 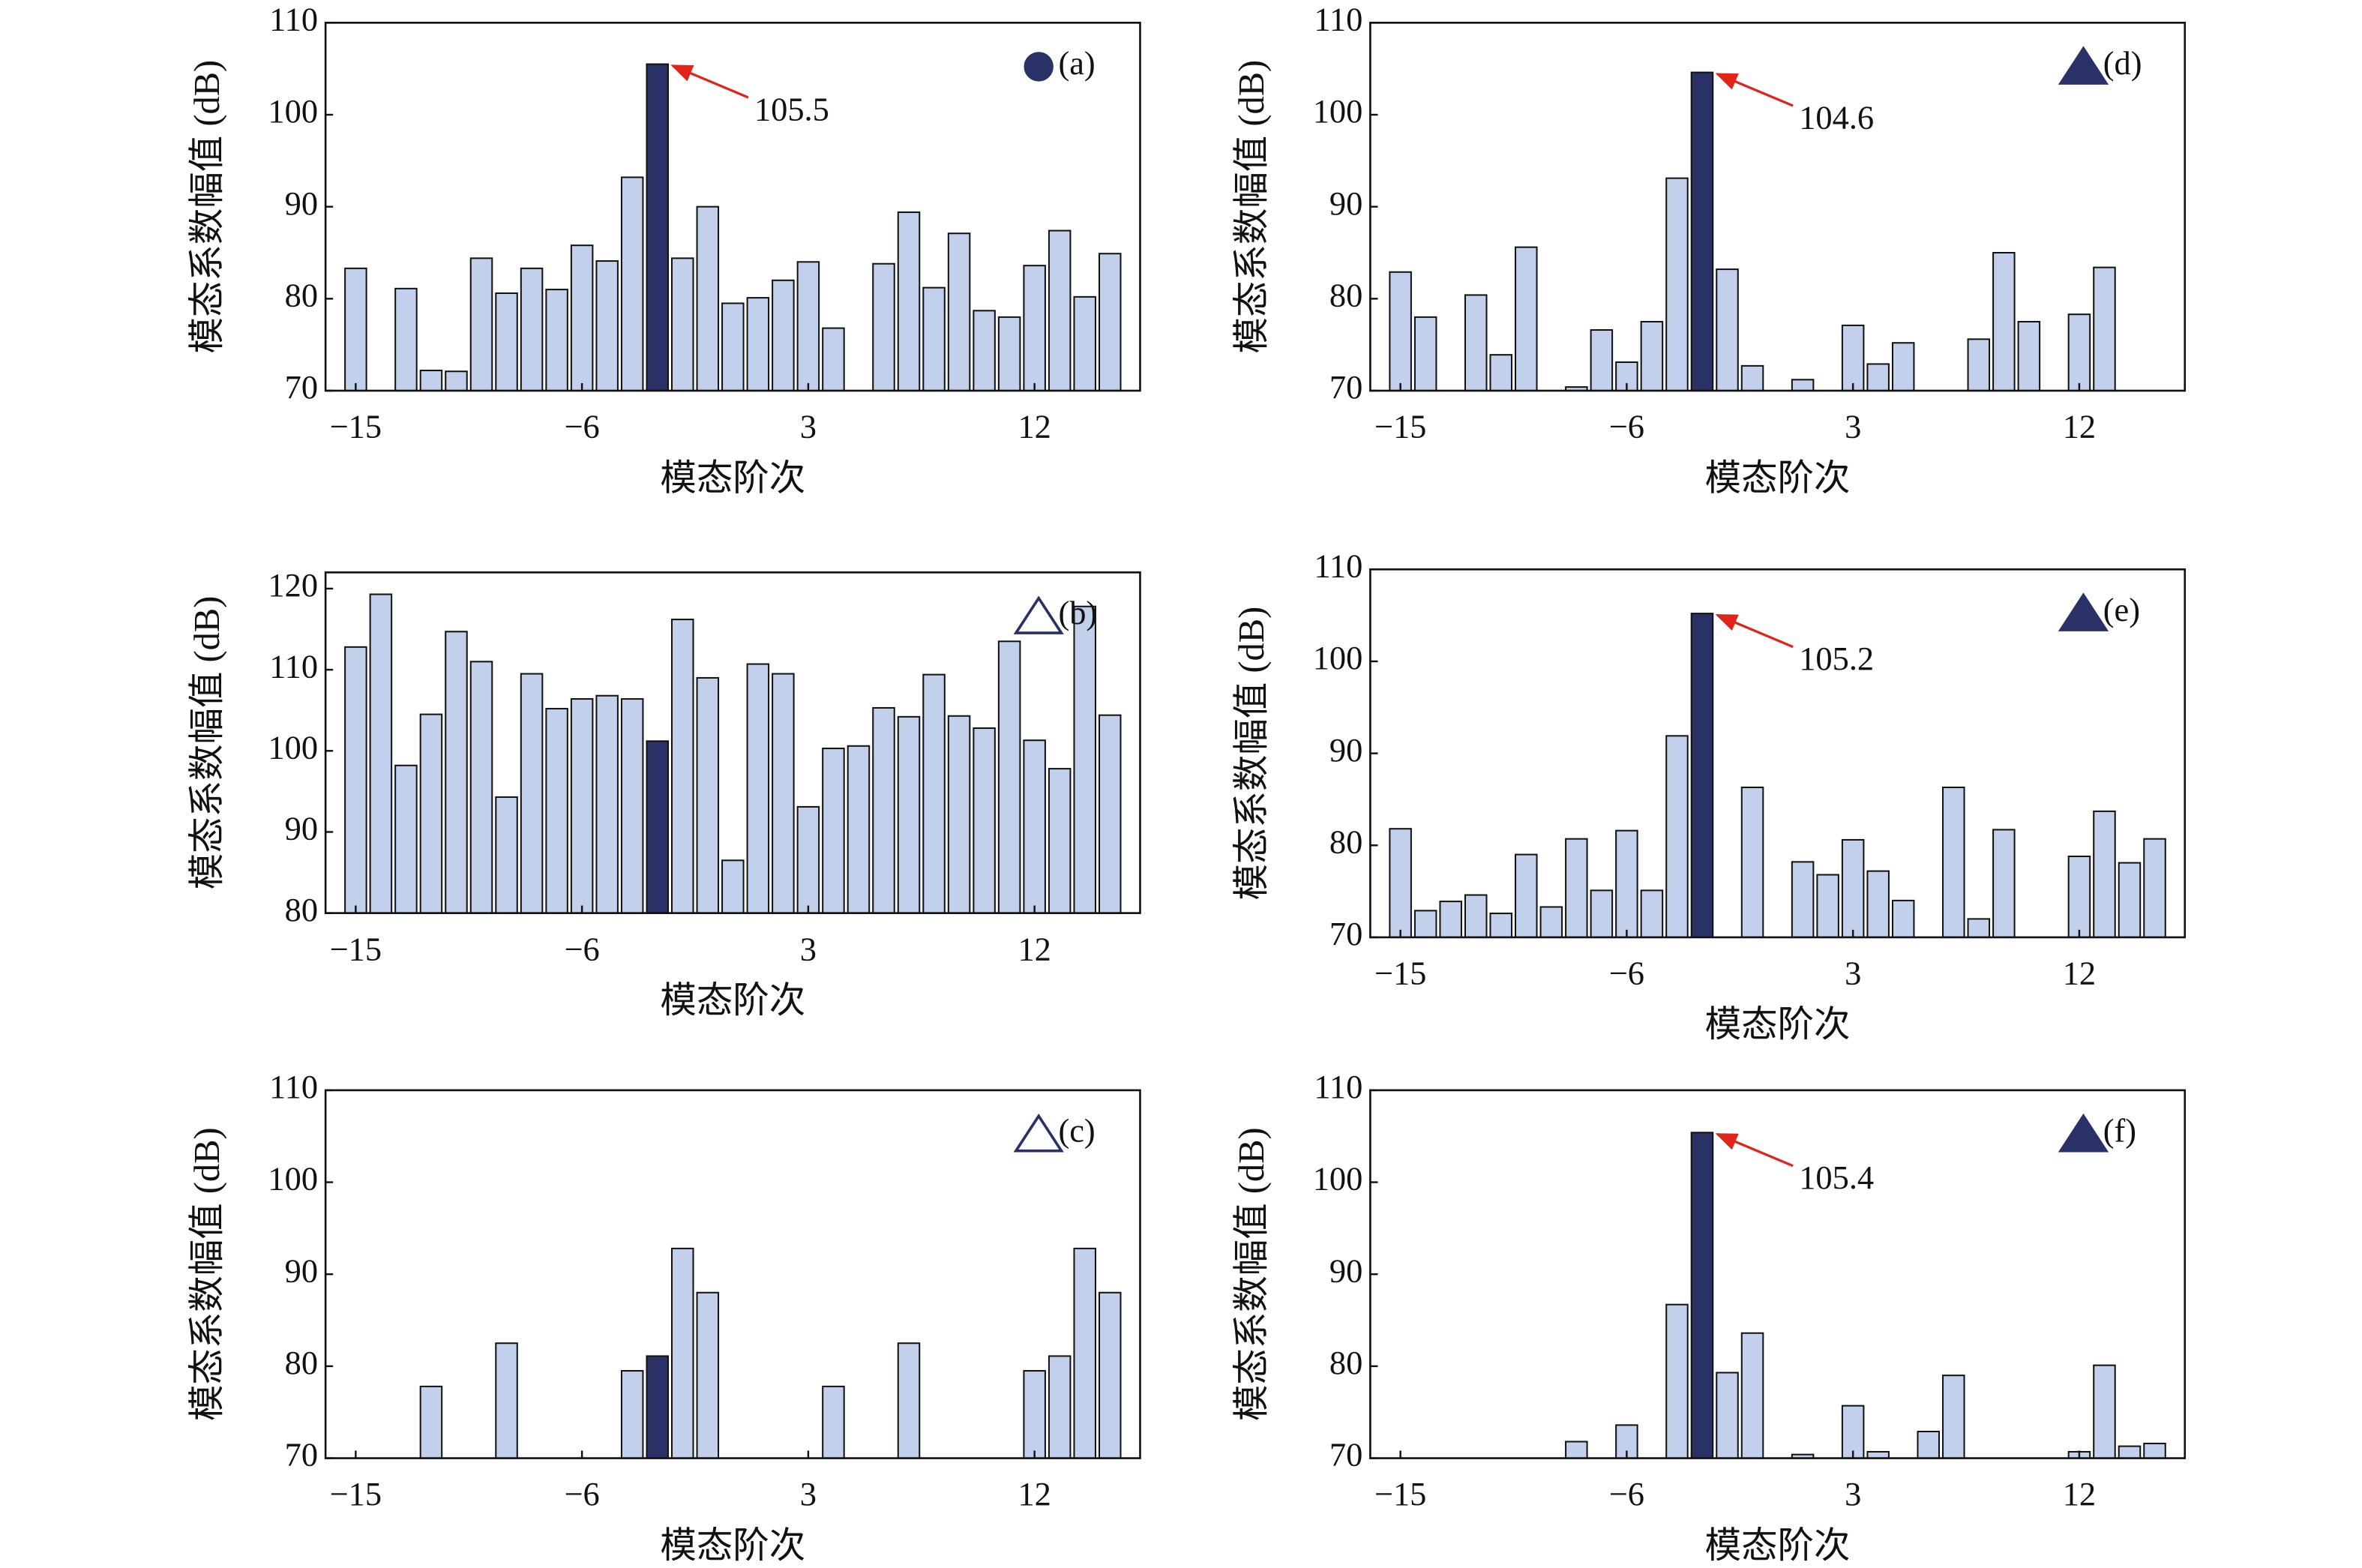 I want to click on panel-label: (b), so click(x=1077, y=613).